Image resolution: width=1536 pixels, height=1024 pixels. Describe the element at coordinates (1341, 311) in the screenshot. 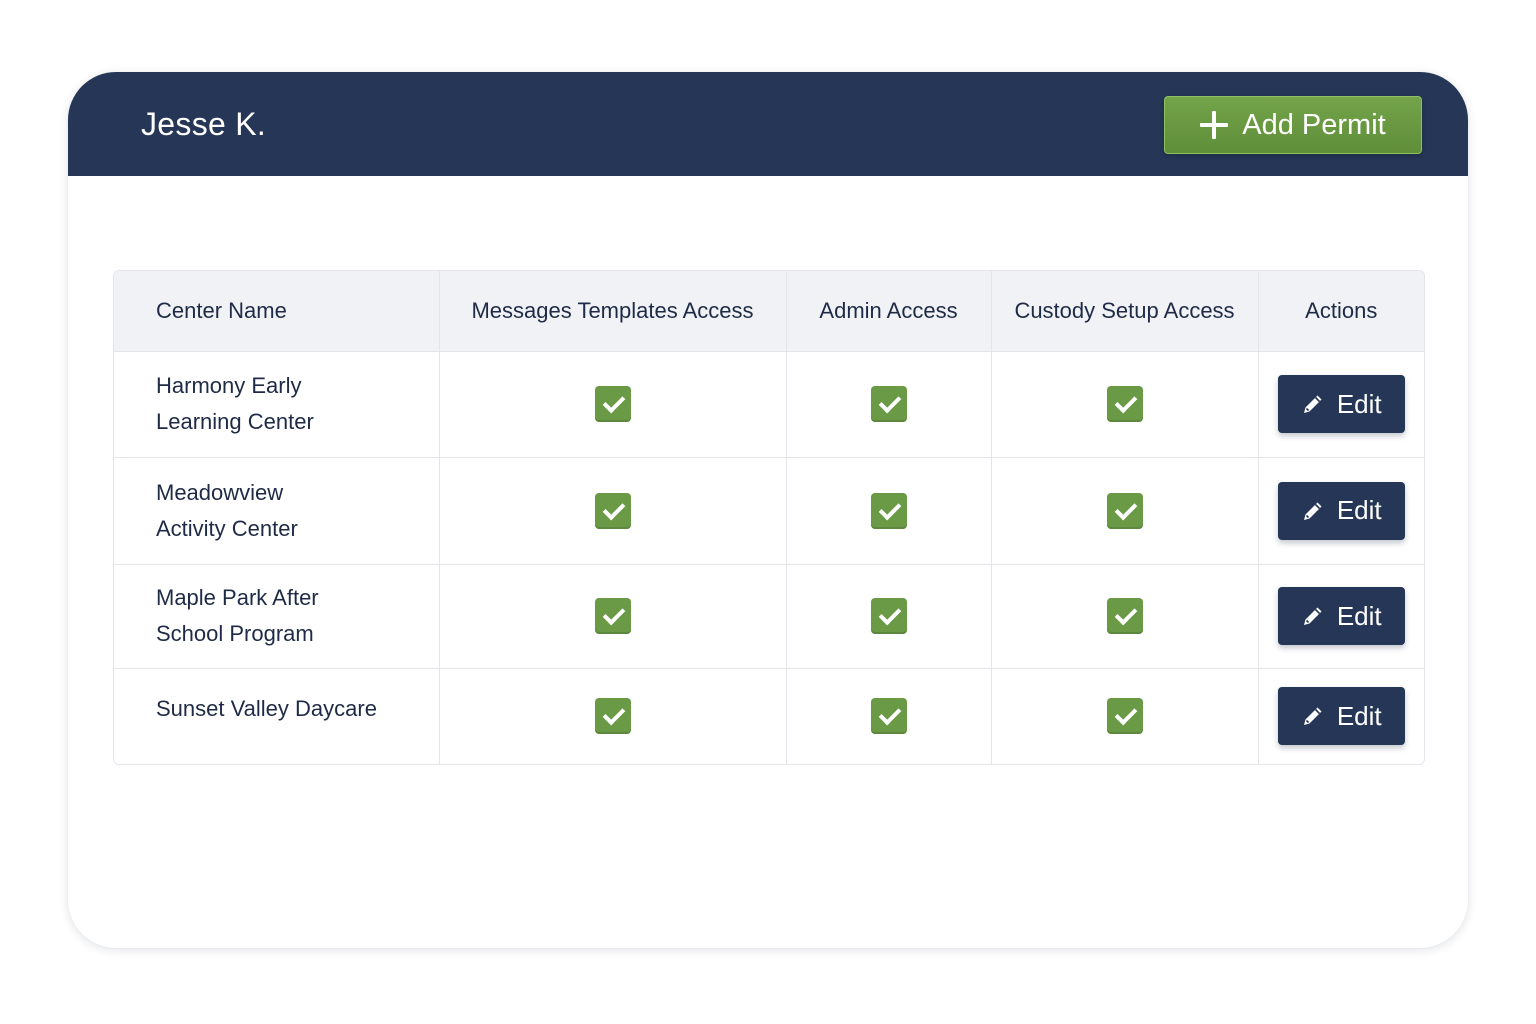

I see `column-header-actions: Actions` at that location.